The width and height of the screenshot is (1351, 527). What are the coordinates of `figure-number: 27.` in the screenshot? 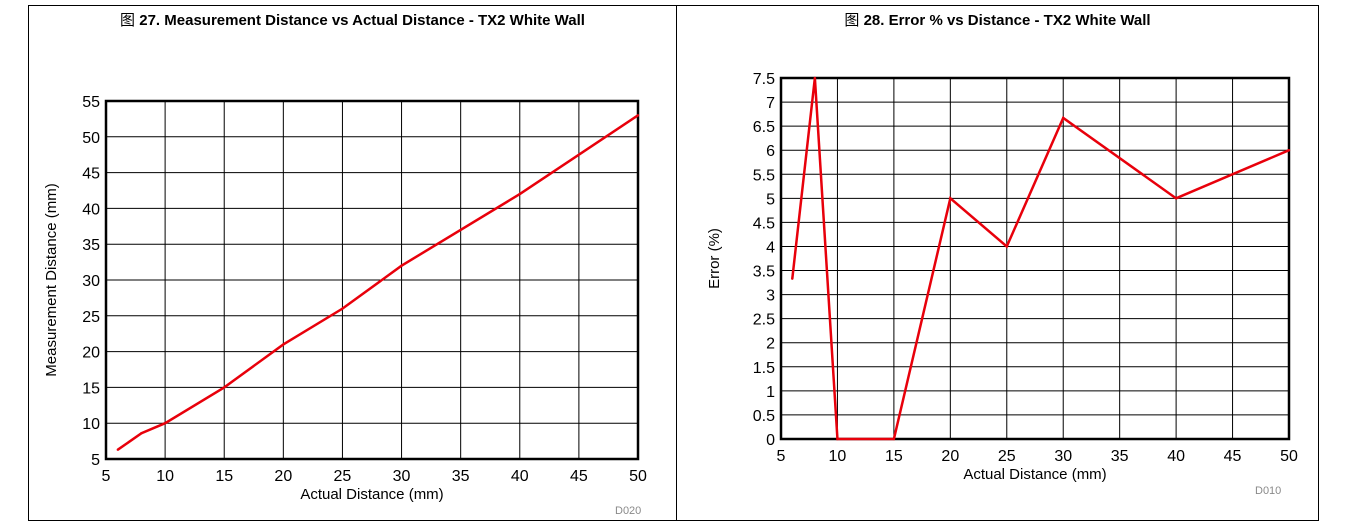 It's located at (150, 20).